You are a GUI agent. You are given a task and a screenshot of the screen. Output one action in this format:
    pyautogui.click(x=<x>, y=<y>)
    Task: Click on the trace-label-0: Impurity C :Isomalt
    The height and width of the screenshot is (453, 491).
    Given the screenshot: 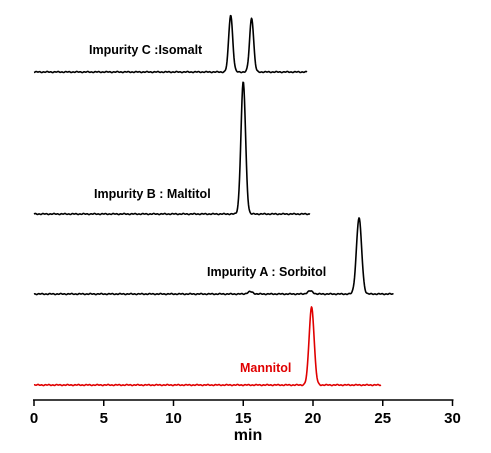 What is the action you would take?
    pyautogui.click(x=146, y=50)
    